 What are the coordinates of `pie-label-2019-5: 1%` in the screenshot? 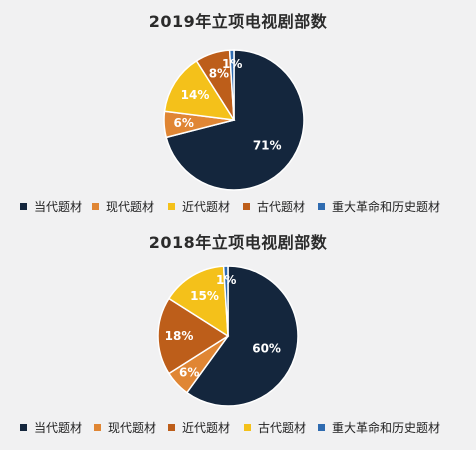 It's located at (232, 64).